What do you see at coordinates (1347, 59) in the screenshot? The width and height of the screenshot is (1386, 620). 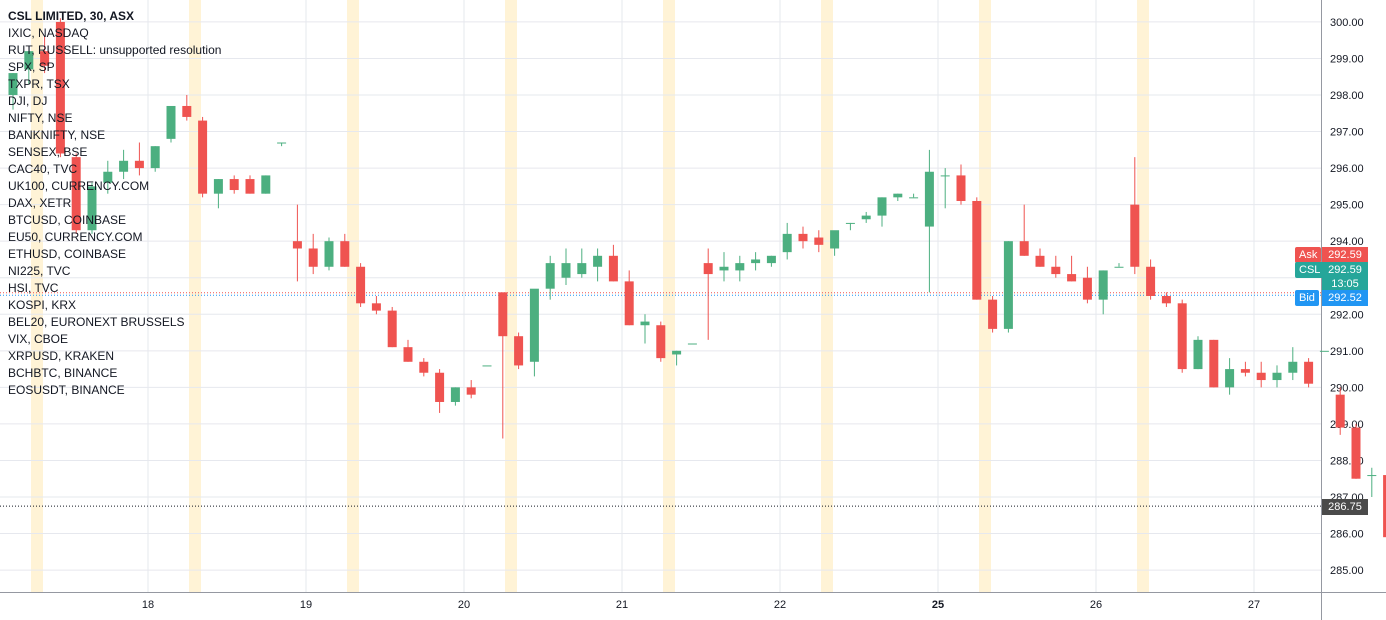 I see `y-tick-label: 299.00` at bounding box center [1347, 59].